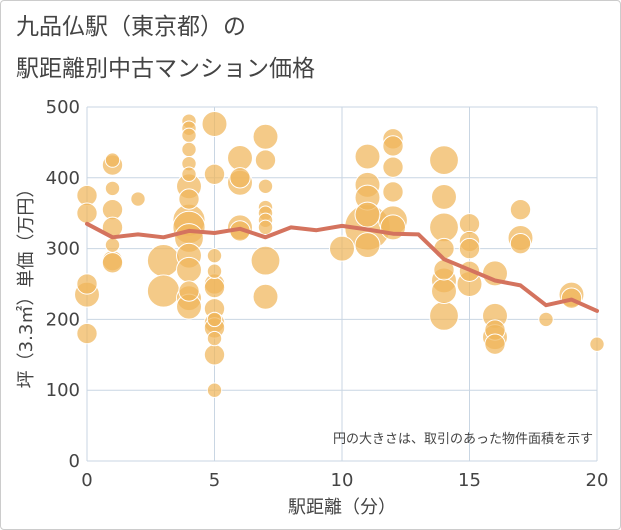 The width and height of the screenshot is (621, 530). I want to click on y-axis-ticks: 0 100 200 300 400 500, so click(63, 284).